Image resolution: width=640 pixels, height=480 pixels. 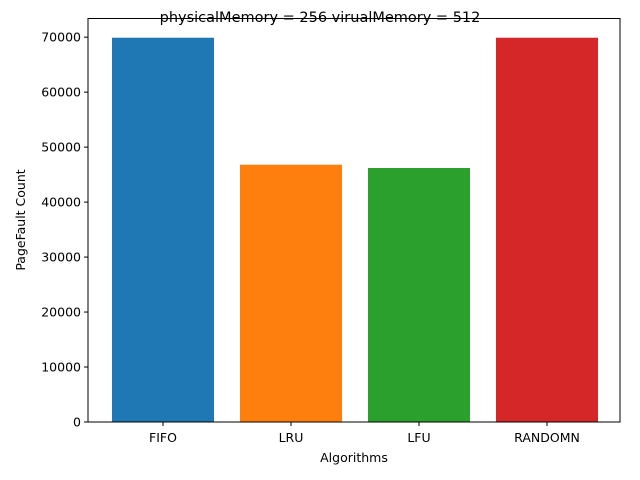 I want to click on y-ticks-layer: 0 10000 20000 30000 40000 50000 60000 70000, so click(x=64, y=230).